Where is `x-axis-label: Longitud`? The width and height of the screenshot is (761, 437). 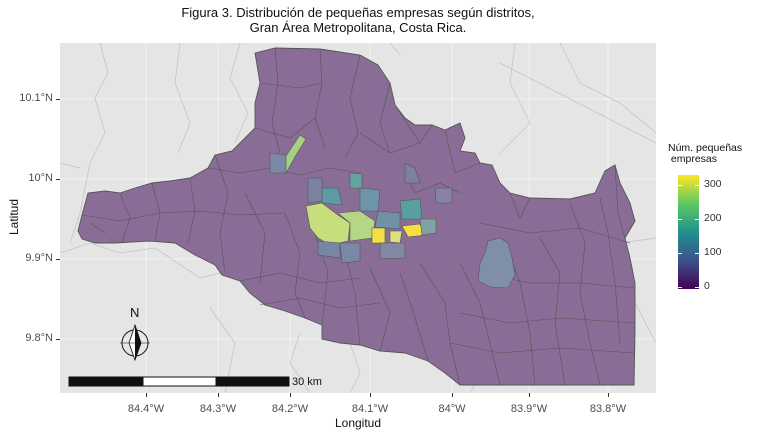 x-axis-label: Longitud is located at coordinates (358, 423).